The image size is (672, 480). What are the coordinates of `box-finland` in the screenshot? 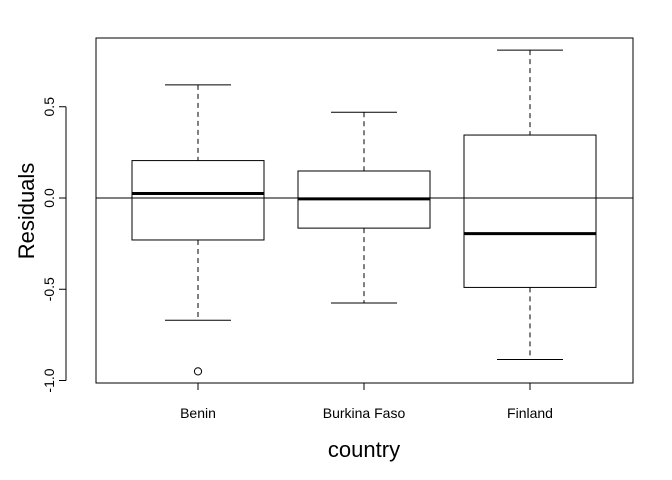 It's located at (530, 205).